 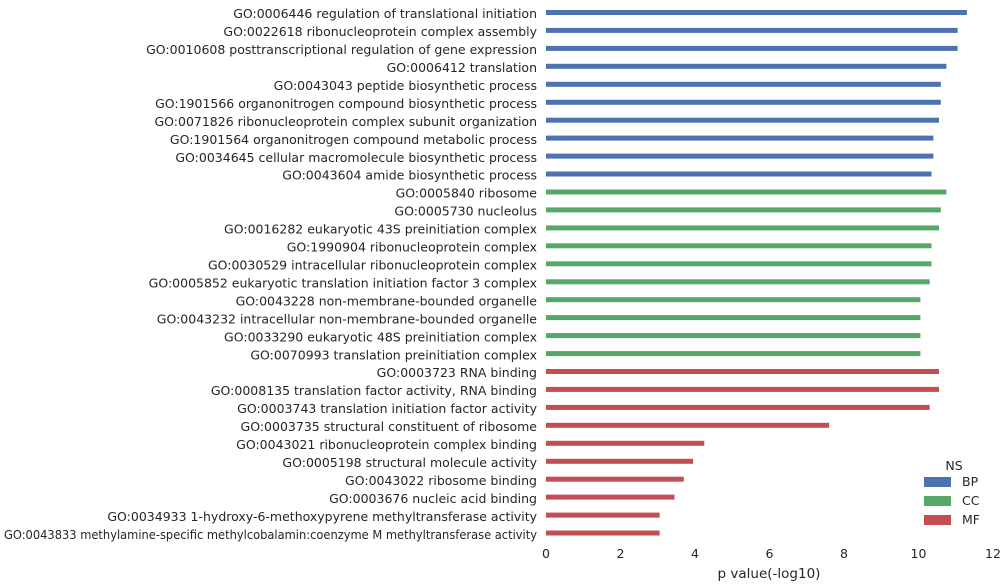 I want to click on legend-label: MF, so click(x=971, y=519).